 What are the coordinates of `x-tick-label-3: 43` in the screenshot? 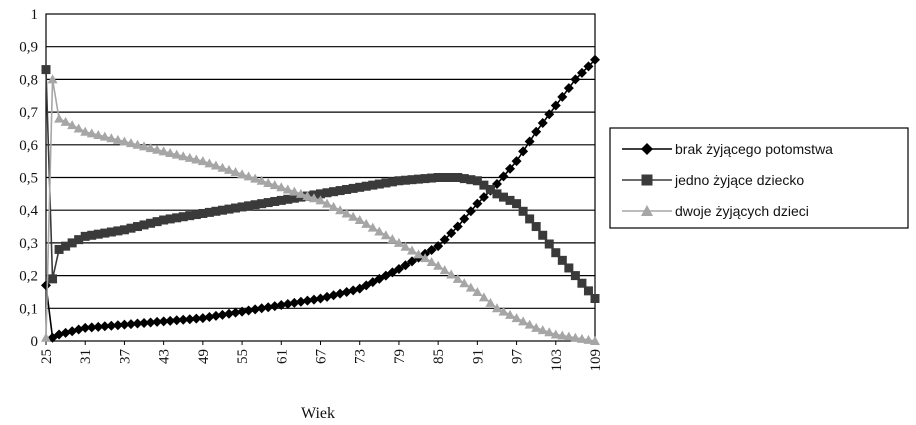 It's located at (165, 356).